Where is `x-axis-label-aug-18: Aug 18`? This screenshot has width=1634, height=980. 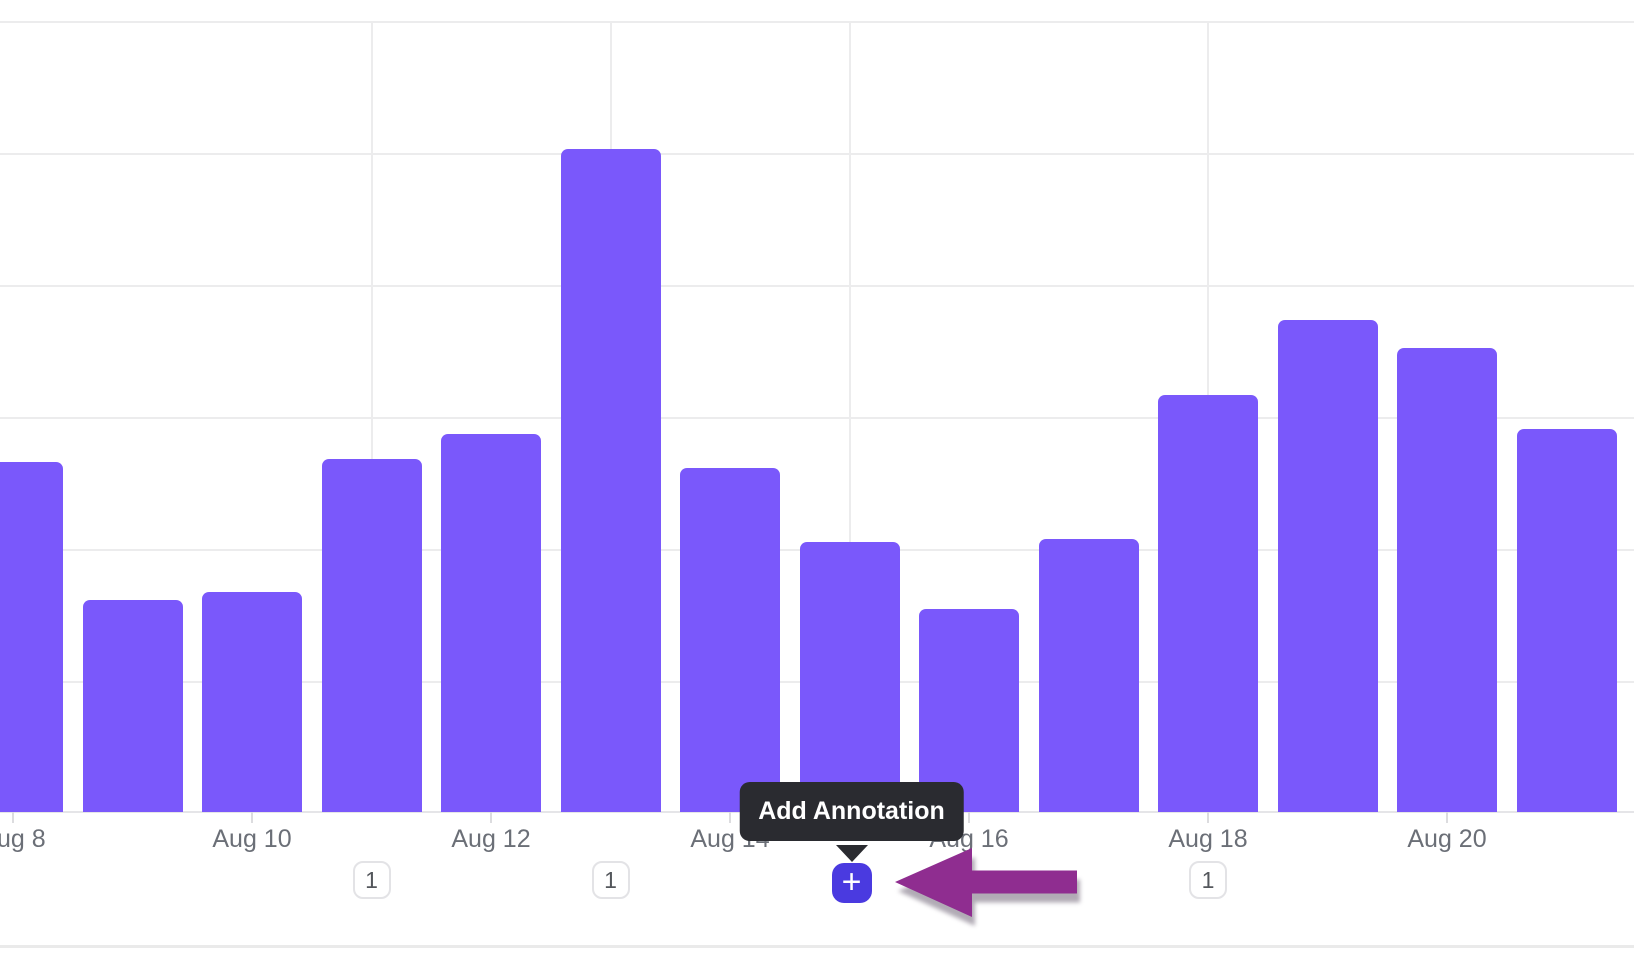 x-axis-label-aug-18: Aug 18 is located at coordinates (1208, 839).